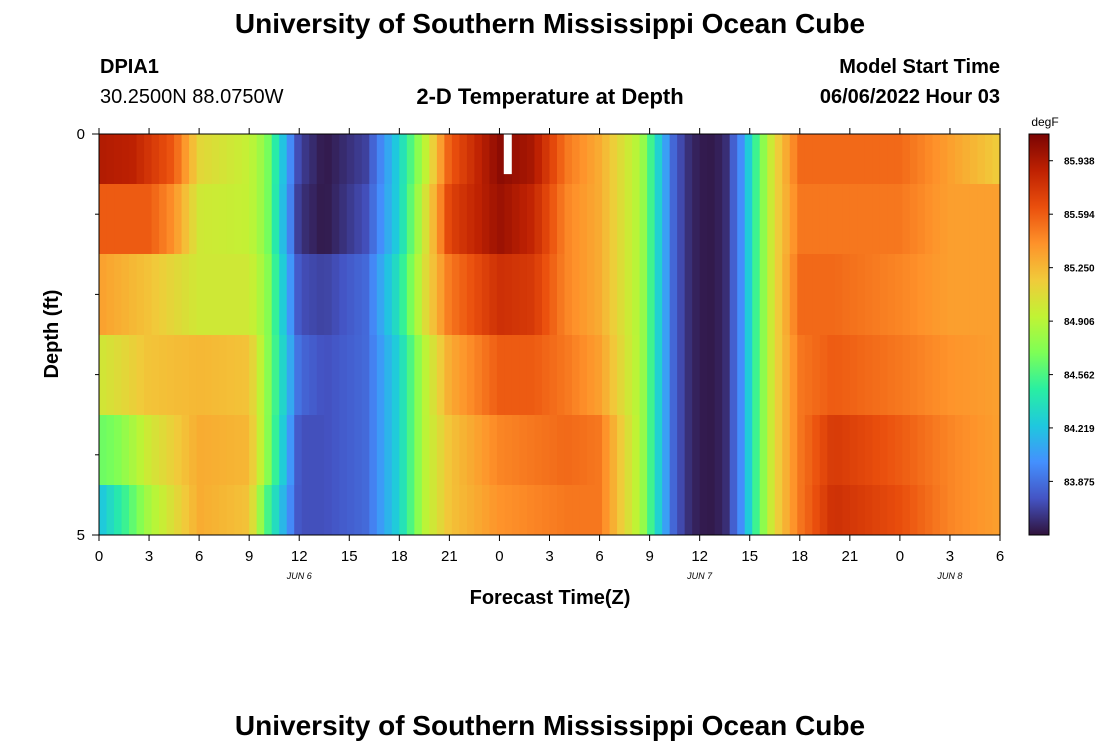 This screenshot has width=1100, height=750. Describe the element at coordinates (849, 556) in the screenshot. I see `x-tick-label: 21` at that location.